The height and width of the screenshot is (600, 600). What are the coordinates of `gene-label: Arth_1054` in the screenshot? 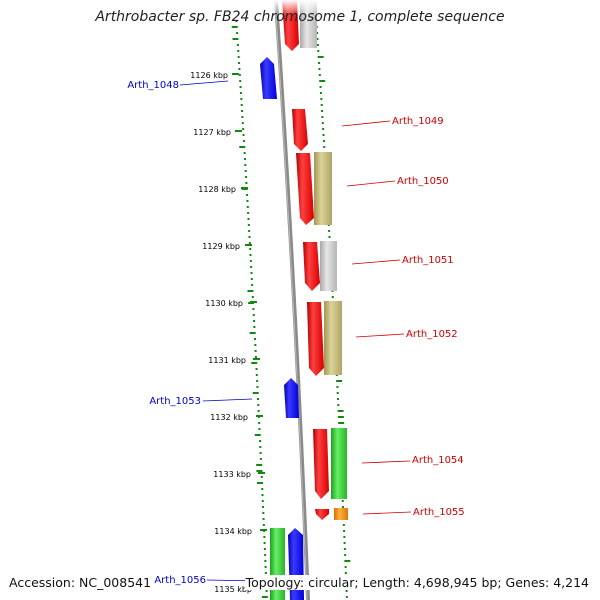 It's located at (438, 460).